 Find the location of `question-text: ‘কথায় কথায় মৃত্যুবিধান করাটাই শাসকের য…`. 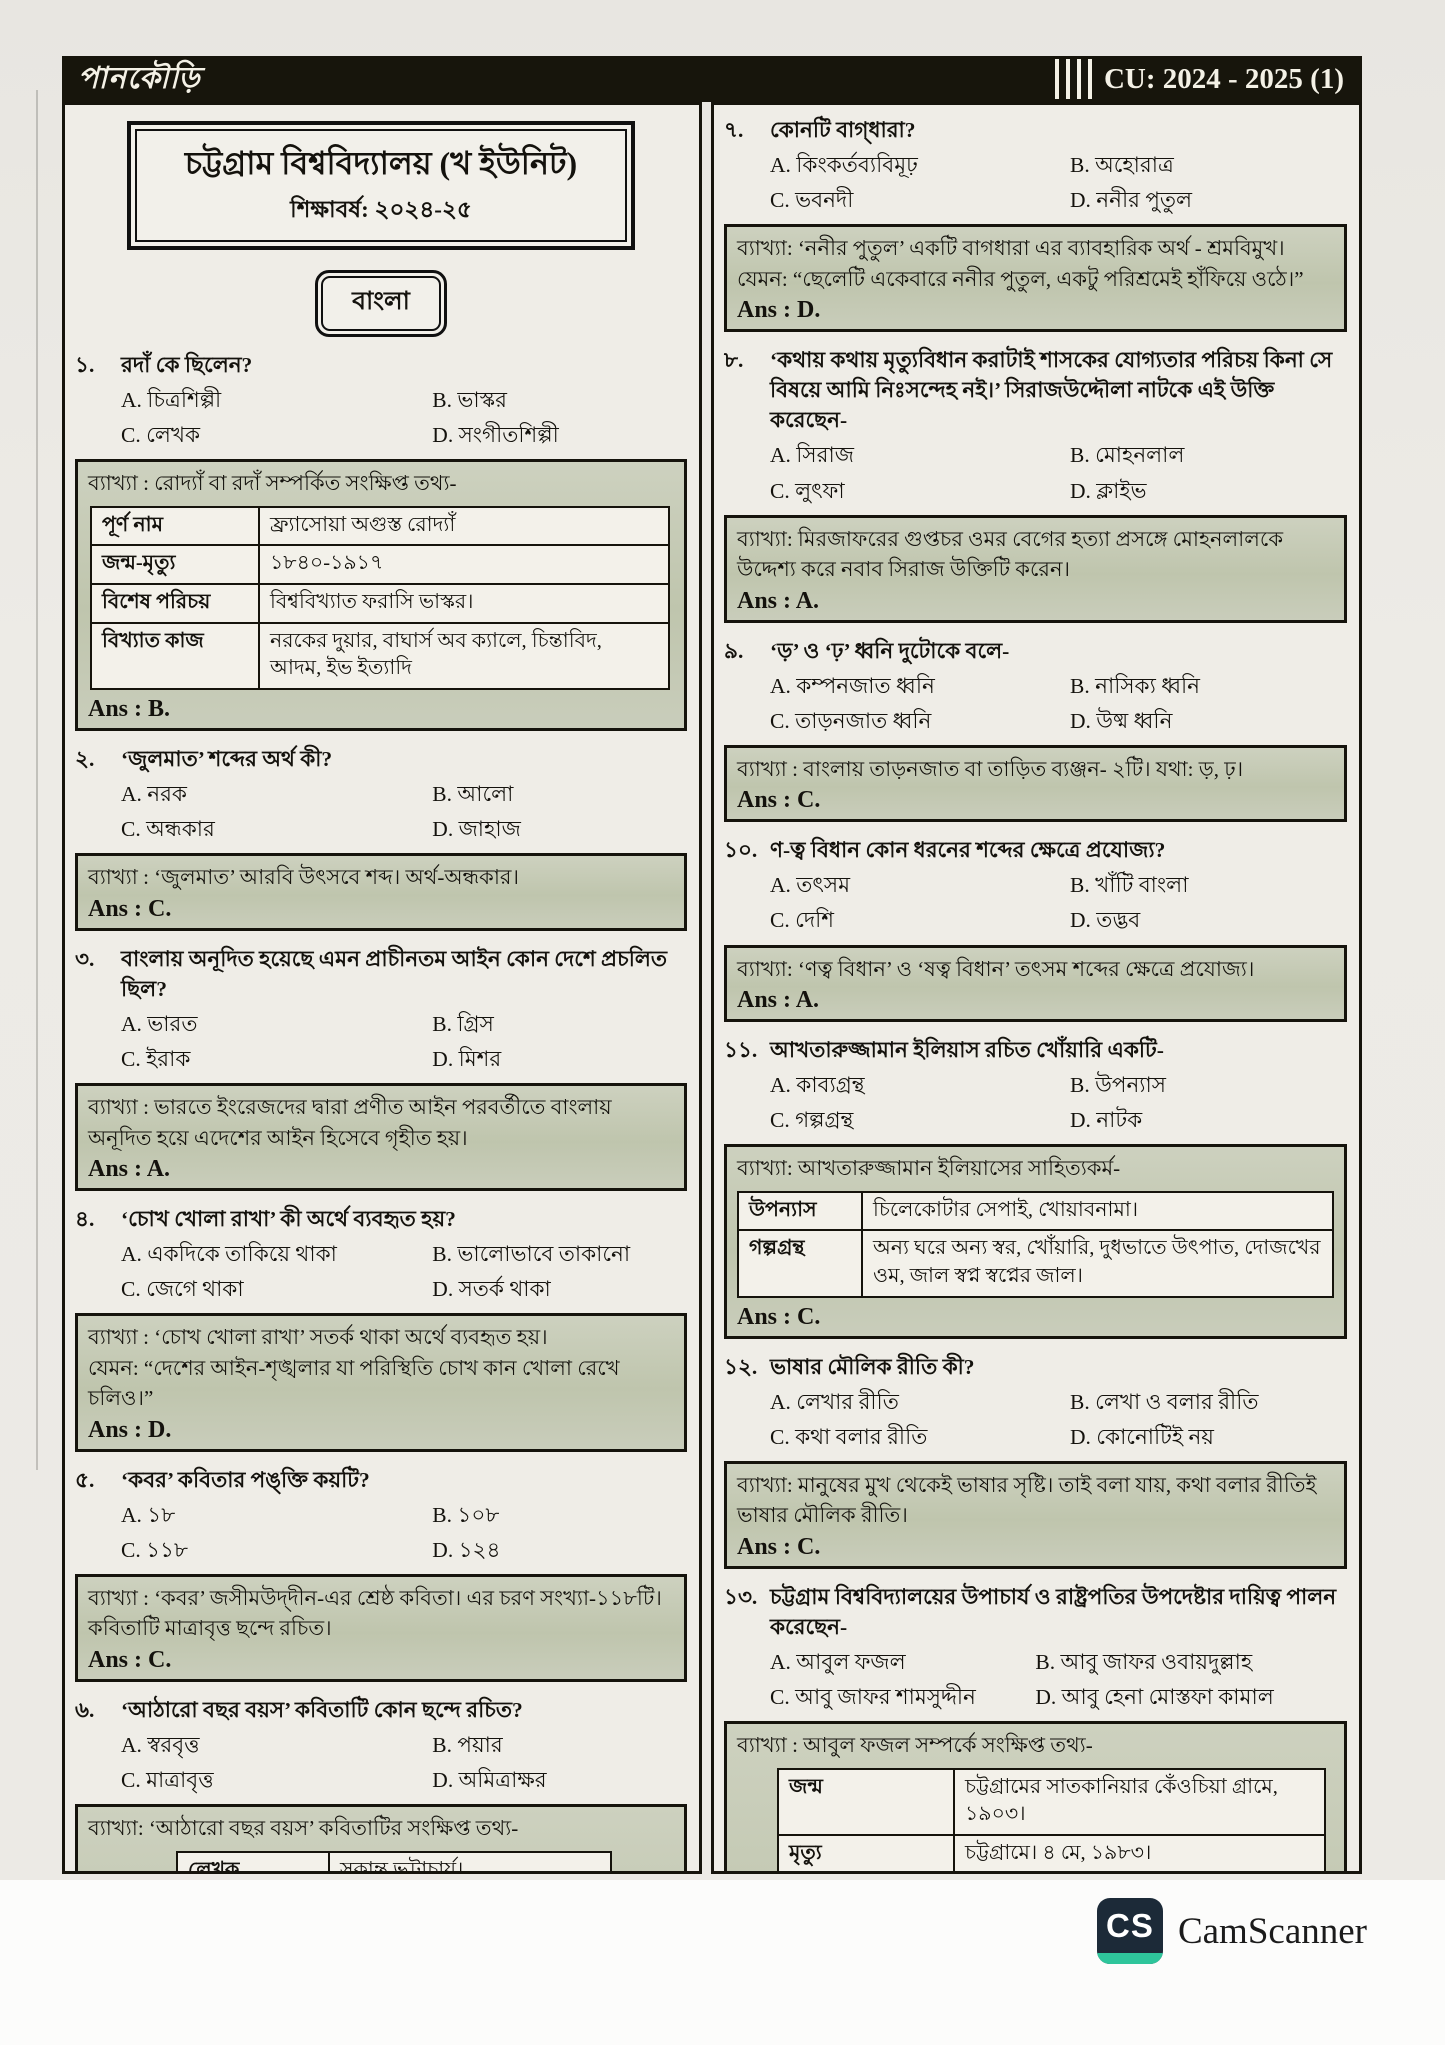

question-text: ‘কথায় কথায় মৃত্যুবিধান করাটাই শাসকের য… is located at coordinates (1051, 390).